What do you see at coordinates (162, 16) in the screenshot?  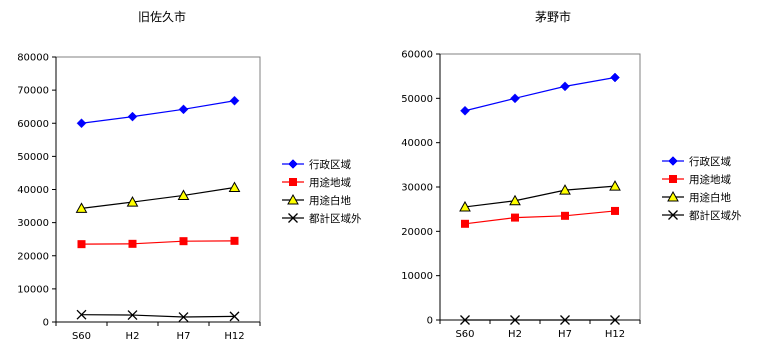 I see `chart-title: 旧佐久市` at bounding box center [162, 16].